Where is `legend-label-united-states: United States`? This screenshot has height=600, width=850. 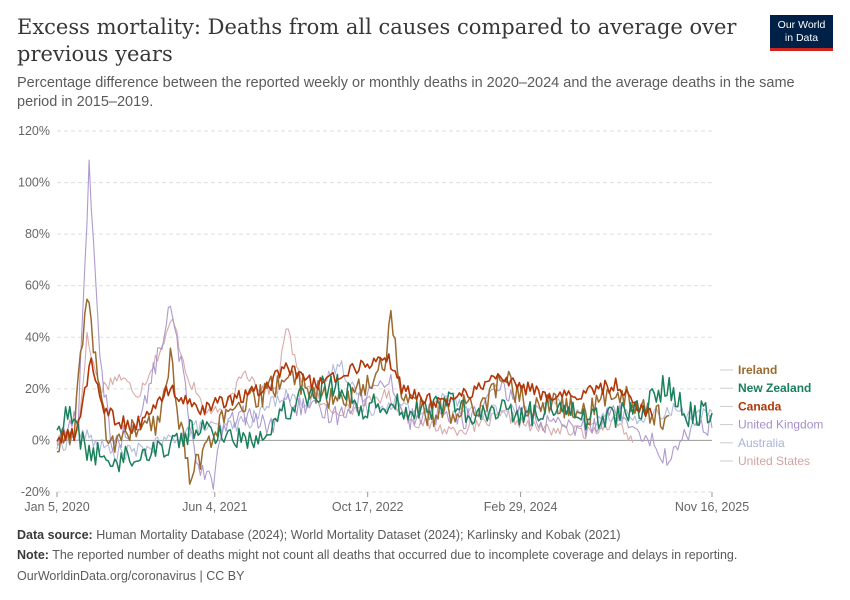 legend-label-united-states: United States is located at coordinates (774, 461).